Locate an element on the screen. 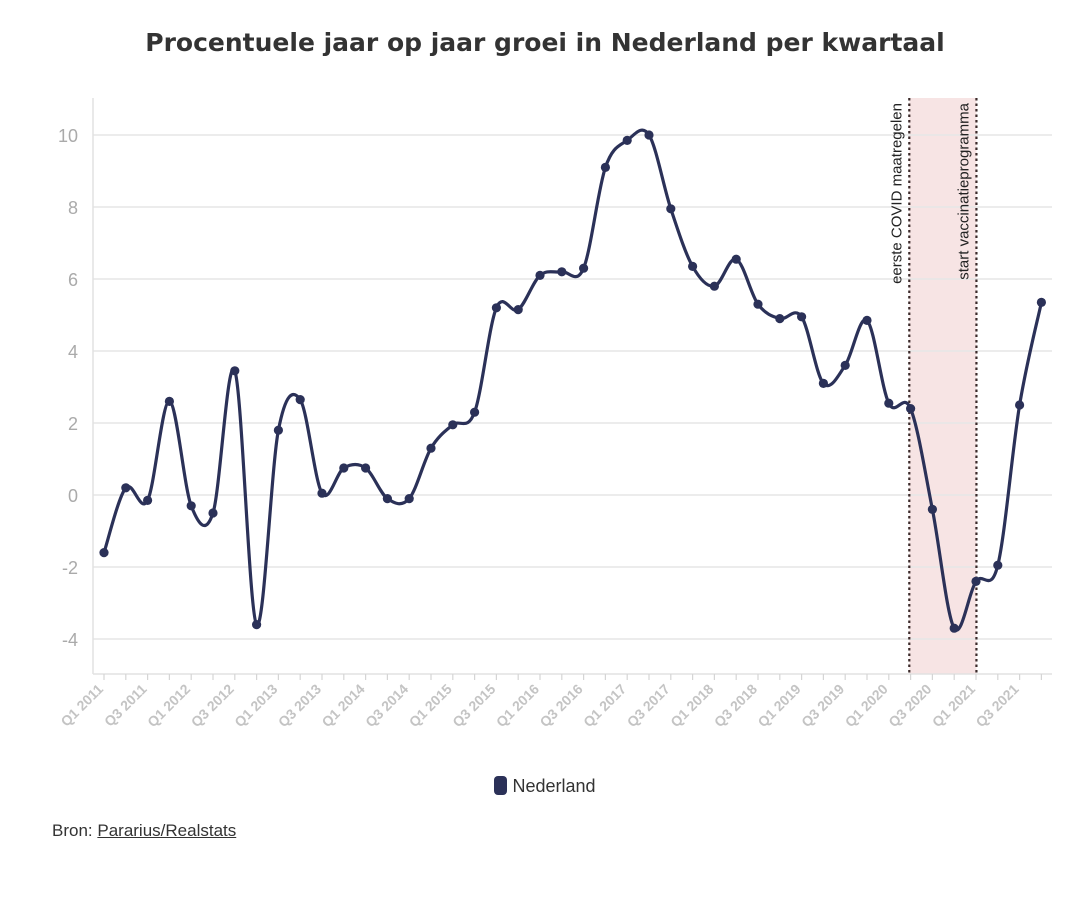  x-tick-label: Q3 2020 is located at coordinates (909, 705).